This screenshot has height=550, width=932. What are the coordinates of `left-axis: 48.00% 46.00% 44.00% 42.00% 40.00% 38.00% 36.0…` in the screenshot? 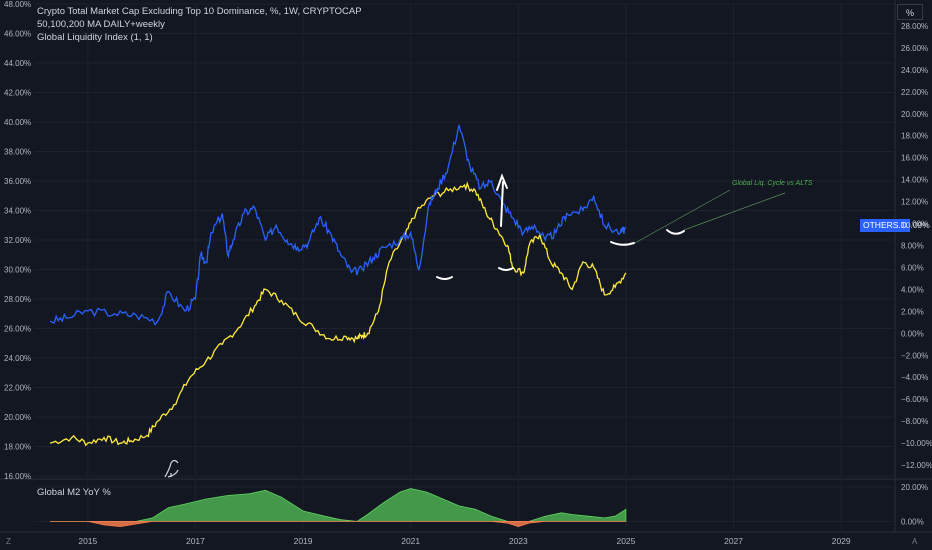 It's located at (17, 240).